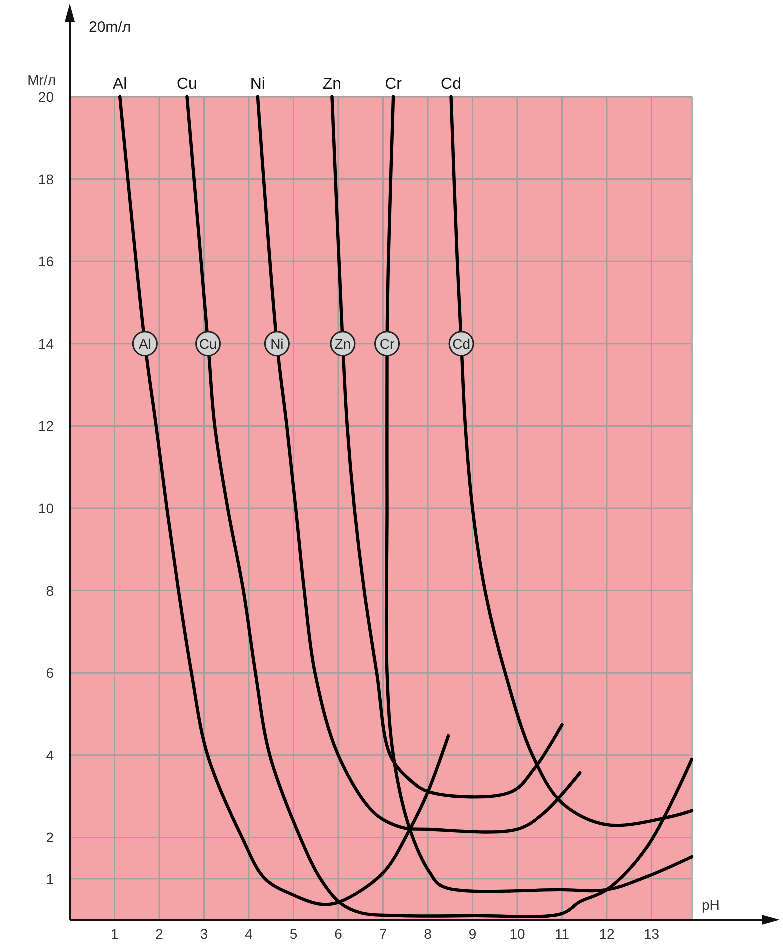  Describe the element at coordinates (50, 878) in the screenshot. I see `y-tick-label: 1` at that location.